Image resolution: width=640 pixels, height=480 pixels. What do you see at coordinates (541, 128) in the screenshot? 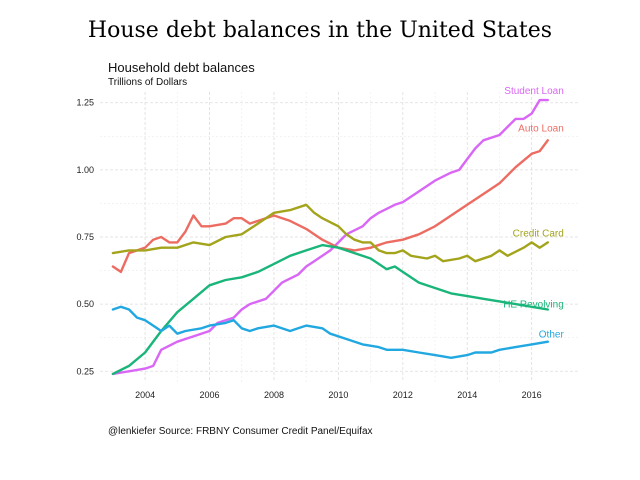
I see `series-label-auto-loan: Auto Loan` at bounding box center [541, 128].